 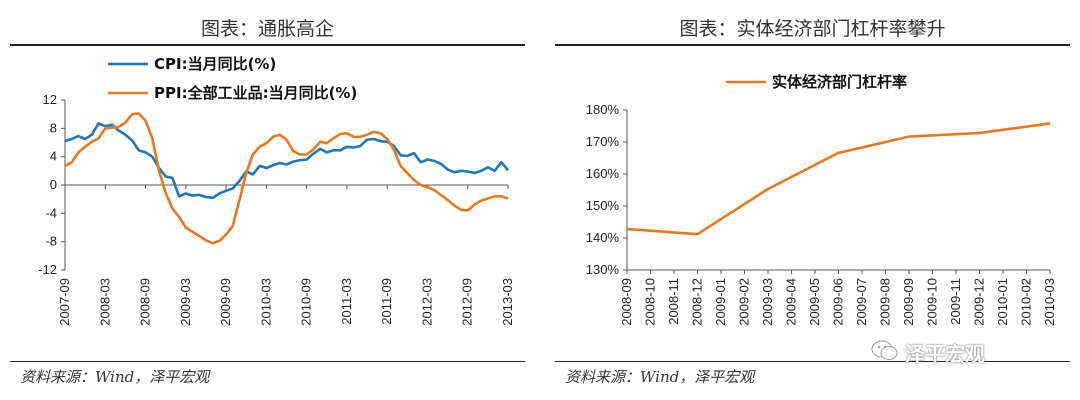 What do you see at coordinates (814, 302) in the screenshot?
I see `right-x-tick-label: 2009-05` at bounding box center [814, 302].